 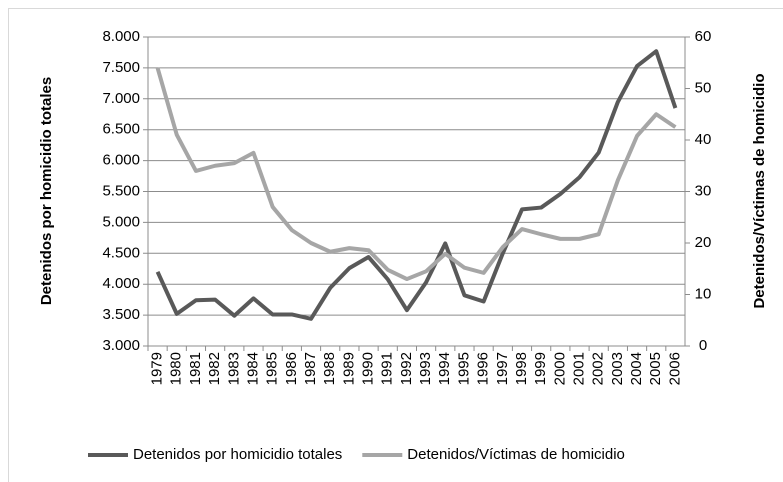 What do you see at coordinates (195, 368) in the screenshot?
I see `x-tick-label: 1981` at bounding box center [195, 368].